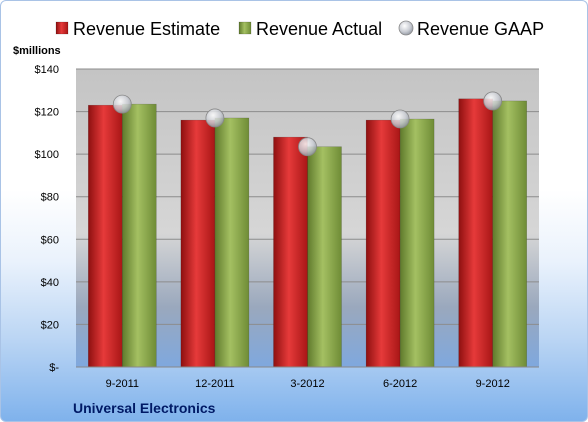  What do you see at coordinates (50, 325) in the screenshot?
I see `y-tick-label: $20` at bounding box center [50, 325].